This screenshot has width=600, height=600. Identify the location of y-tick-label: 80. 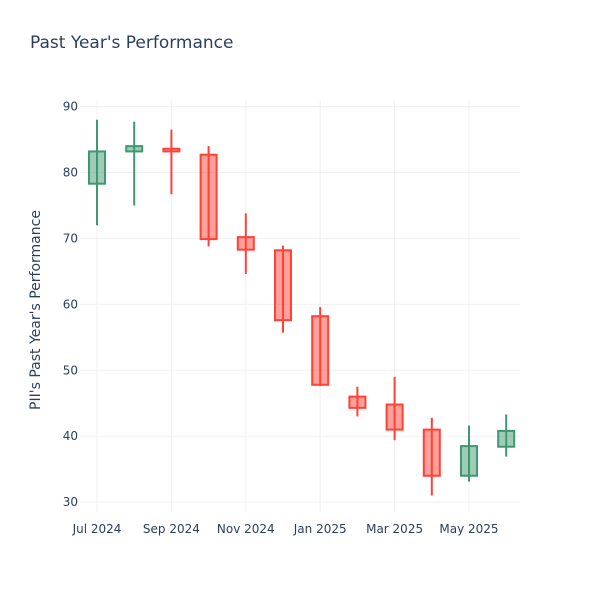
(70, 173).